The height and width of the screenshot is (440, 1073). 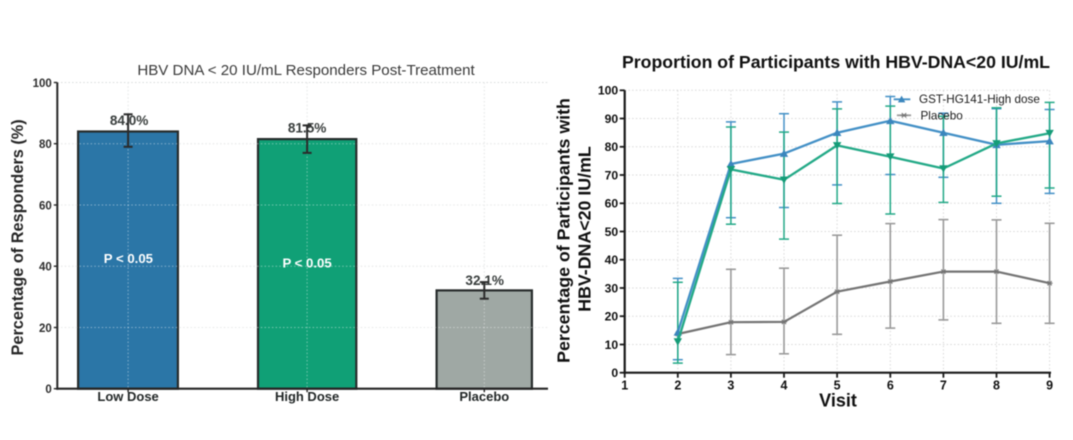 What do you see at coordinates (677, 386) in the screenshot?
I see `svg-text: 2` at bounding box center [677, 386].